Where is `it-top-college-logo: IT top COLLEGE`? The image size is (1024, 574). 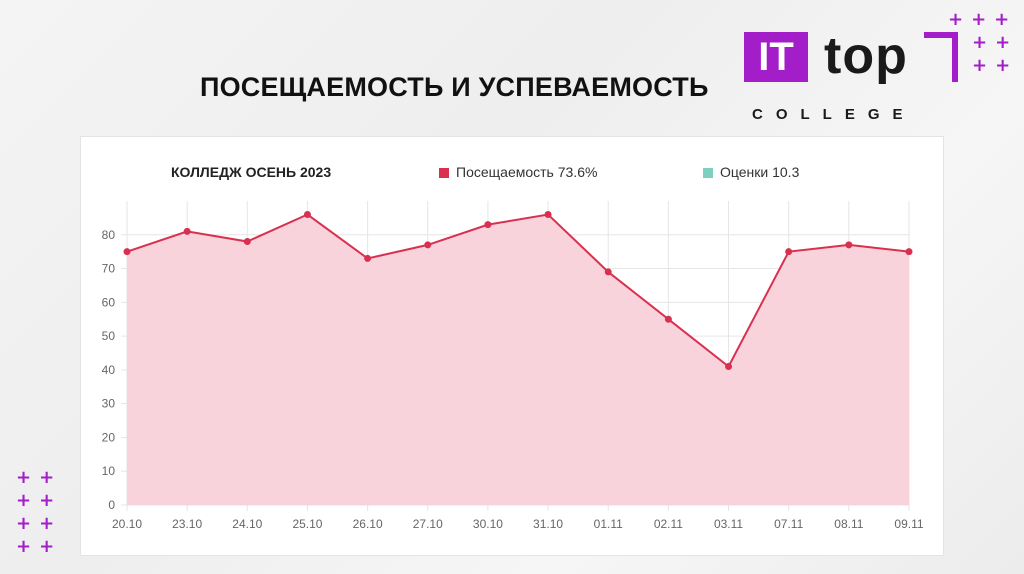 it-top-college-logo: IT top COLLEGE is located at coordinates (859, 79).